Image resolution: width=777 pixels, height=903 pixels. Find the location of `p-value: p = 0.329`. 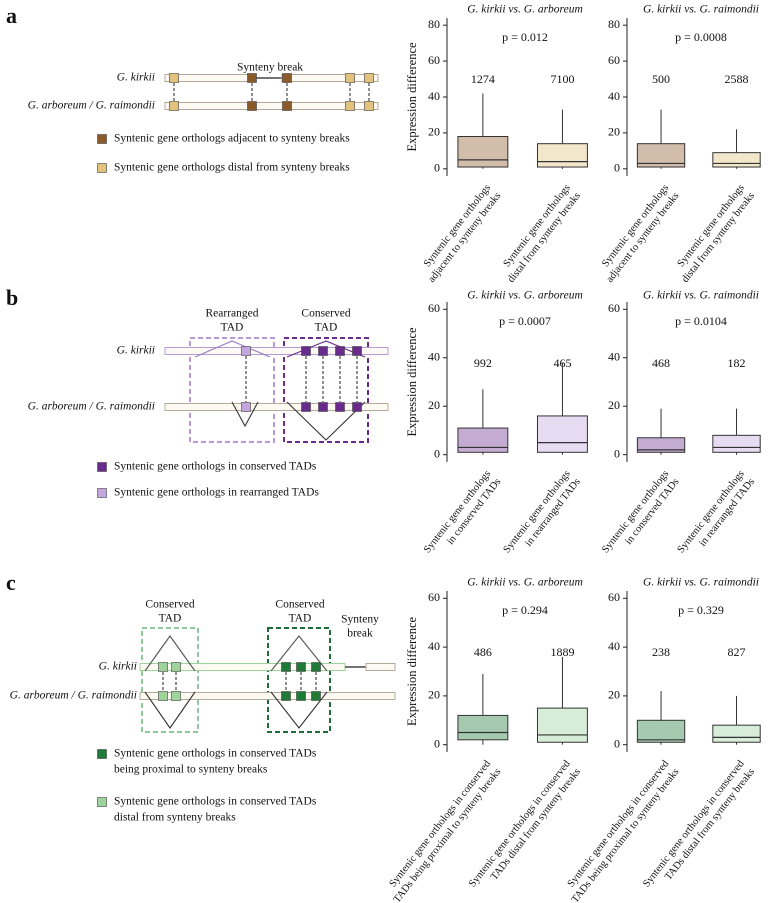

p-value: p = 0.329 is located at coordinates (701, 610).